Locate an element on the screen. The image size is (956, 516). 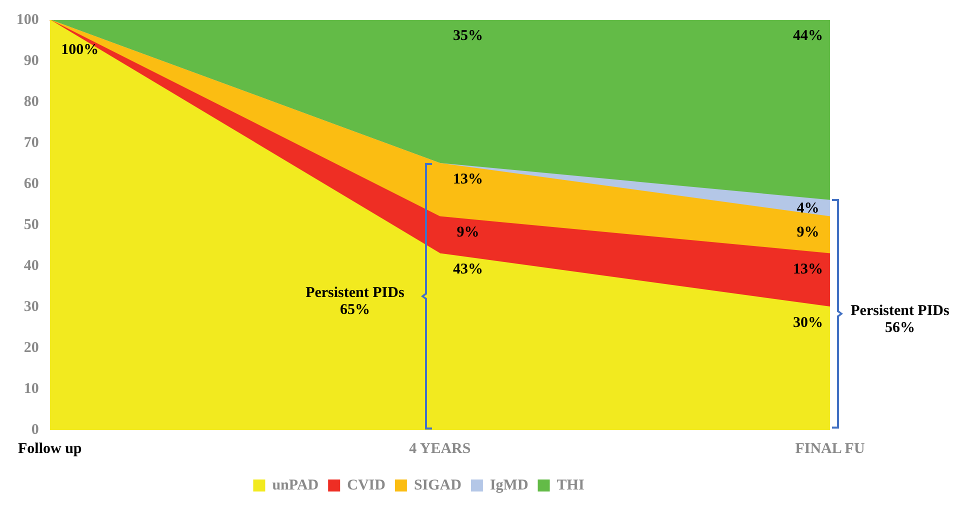
y-tick-label: 10 is located at coordinates (31, 388).